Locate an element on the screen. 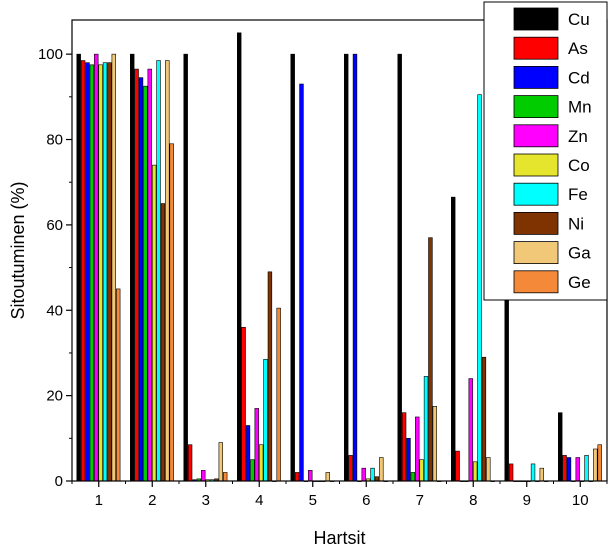 Image resolution: width=615 pixels, height=557 pixels. legend-label-ga: Ga is located at coordinates (579, 253).